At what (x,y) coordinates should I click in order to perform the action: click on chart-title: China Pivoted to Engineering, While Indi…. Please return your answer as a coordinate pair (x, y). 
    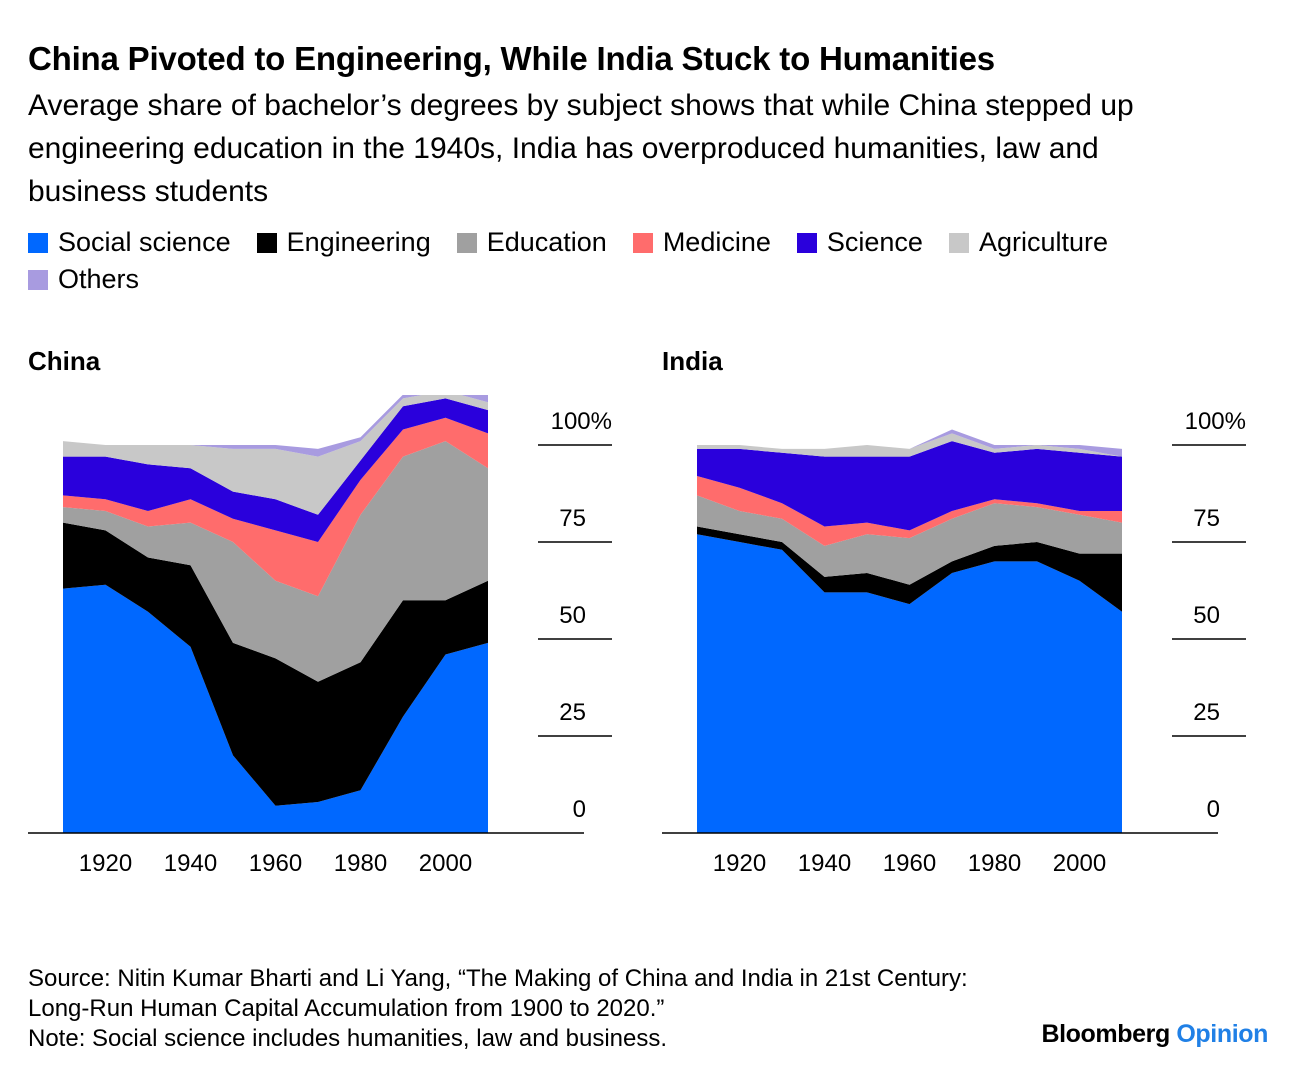
    Looking at the image, I should click on (511, 58).